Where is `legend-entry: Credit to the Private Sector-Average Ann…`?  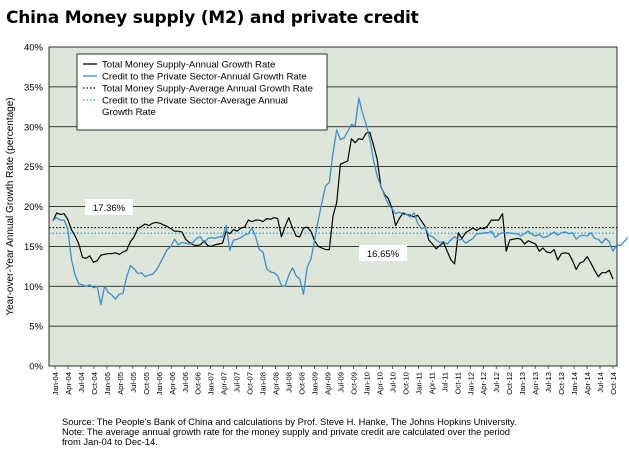 legend-entry: Credit to the Private Sector-Average Ann… is located at coordinates (195, 101).